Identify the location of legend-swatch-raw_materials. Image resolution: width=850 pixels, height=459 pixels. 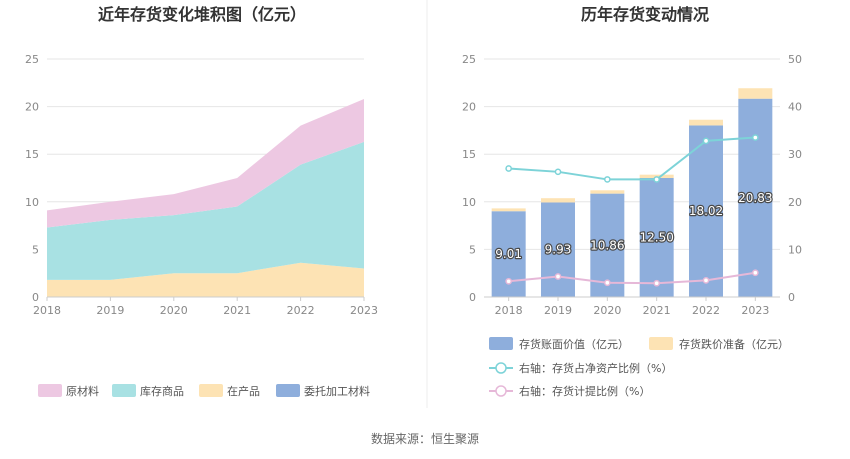
(50, 390).